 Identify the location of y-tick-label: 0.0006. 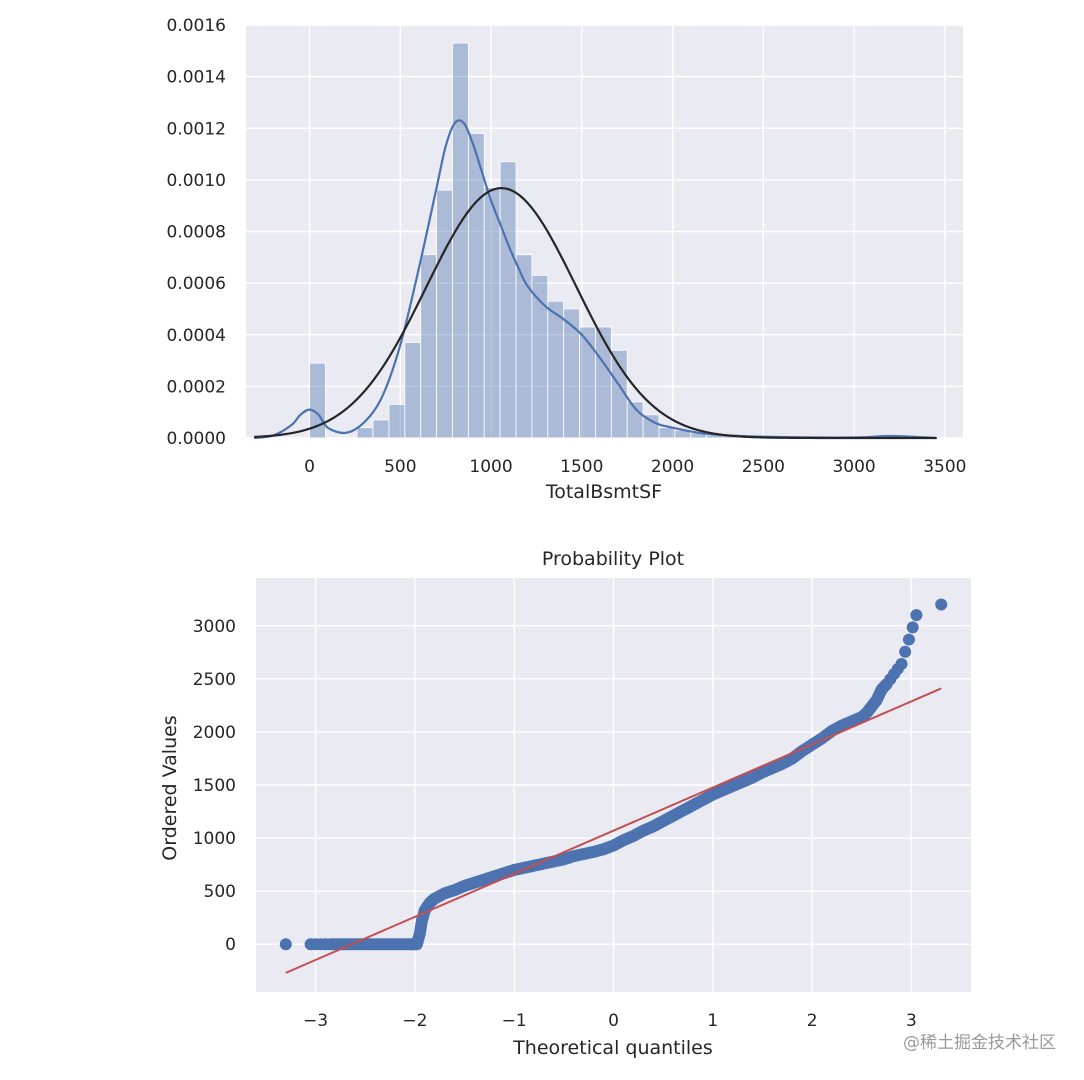
(196, 284).